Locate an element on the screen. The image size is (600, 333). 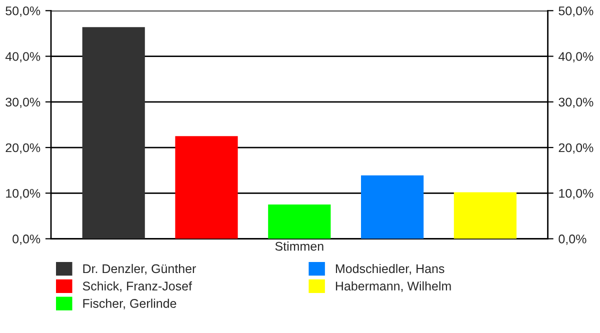
x-tick-label: Stimmen is located at coordinates (299, 246).